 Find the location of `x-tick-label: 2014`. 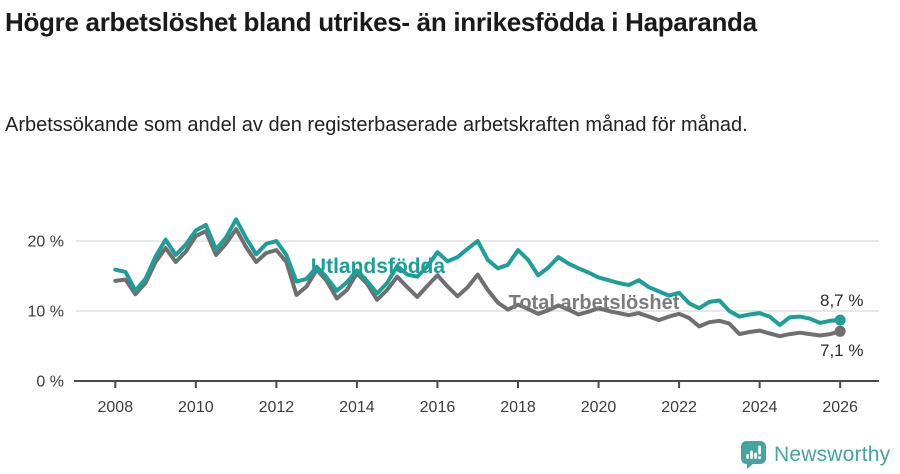

x-tick-label: 2014 is located at coordinates (357, 407).